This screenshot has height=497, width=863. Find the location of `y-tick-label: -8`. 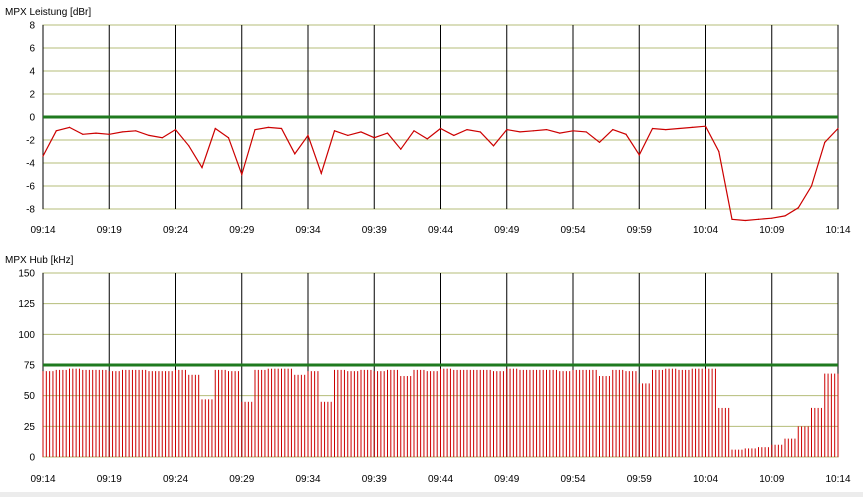

y-tick-label: -8 is located at coordinates (30, 210).